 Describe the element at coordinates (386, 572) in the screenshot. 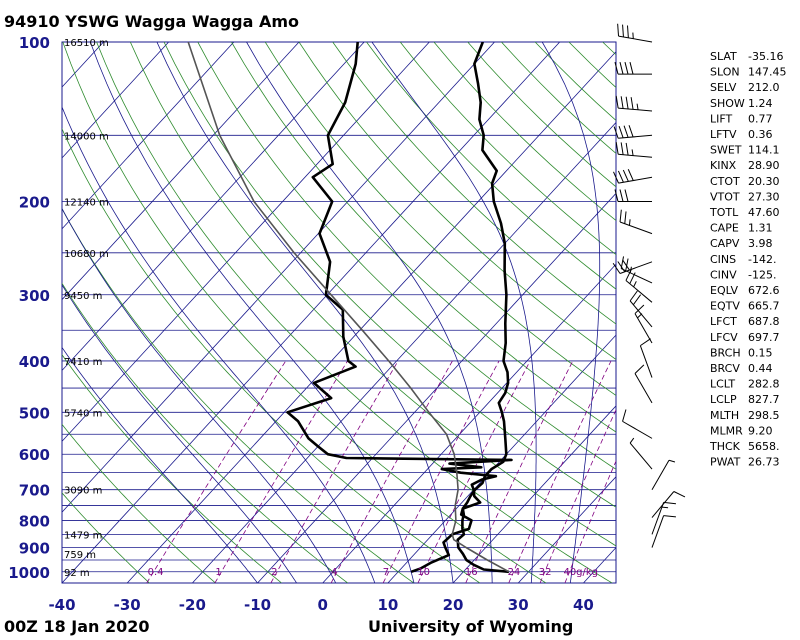

I see `mixing-ratio-label: 7` at that location.